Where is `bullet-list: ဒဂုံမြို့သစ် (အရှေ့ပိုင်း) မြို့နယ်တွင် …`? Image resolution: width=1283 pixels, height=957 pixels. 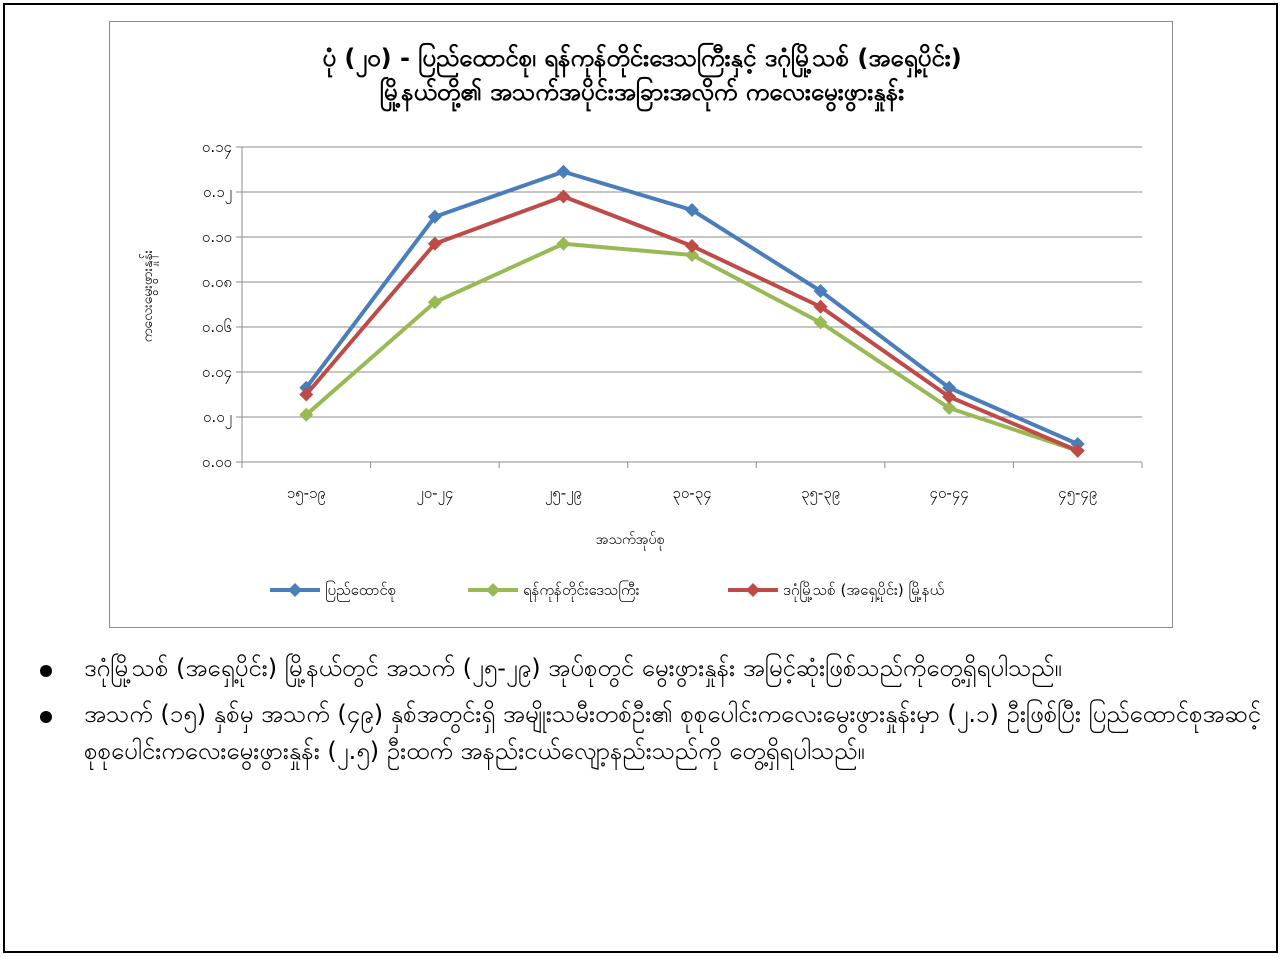
bullet-list: ဒဂုံမြို့သစ် (အရှေ့ပိုင်း) မြို့နယ်တွင် … is located at coordinates (648, 714).